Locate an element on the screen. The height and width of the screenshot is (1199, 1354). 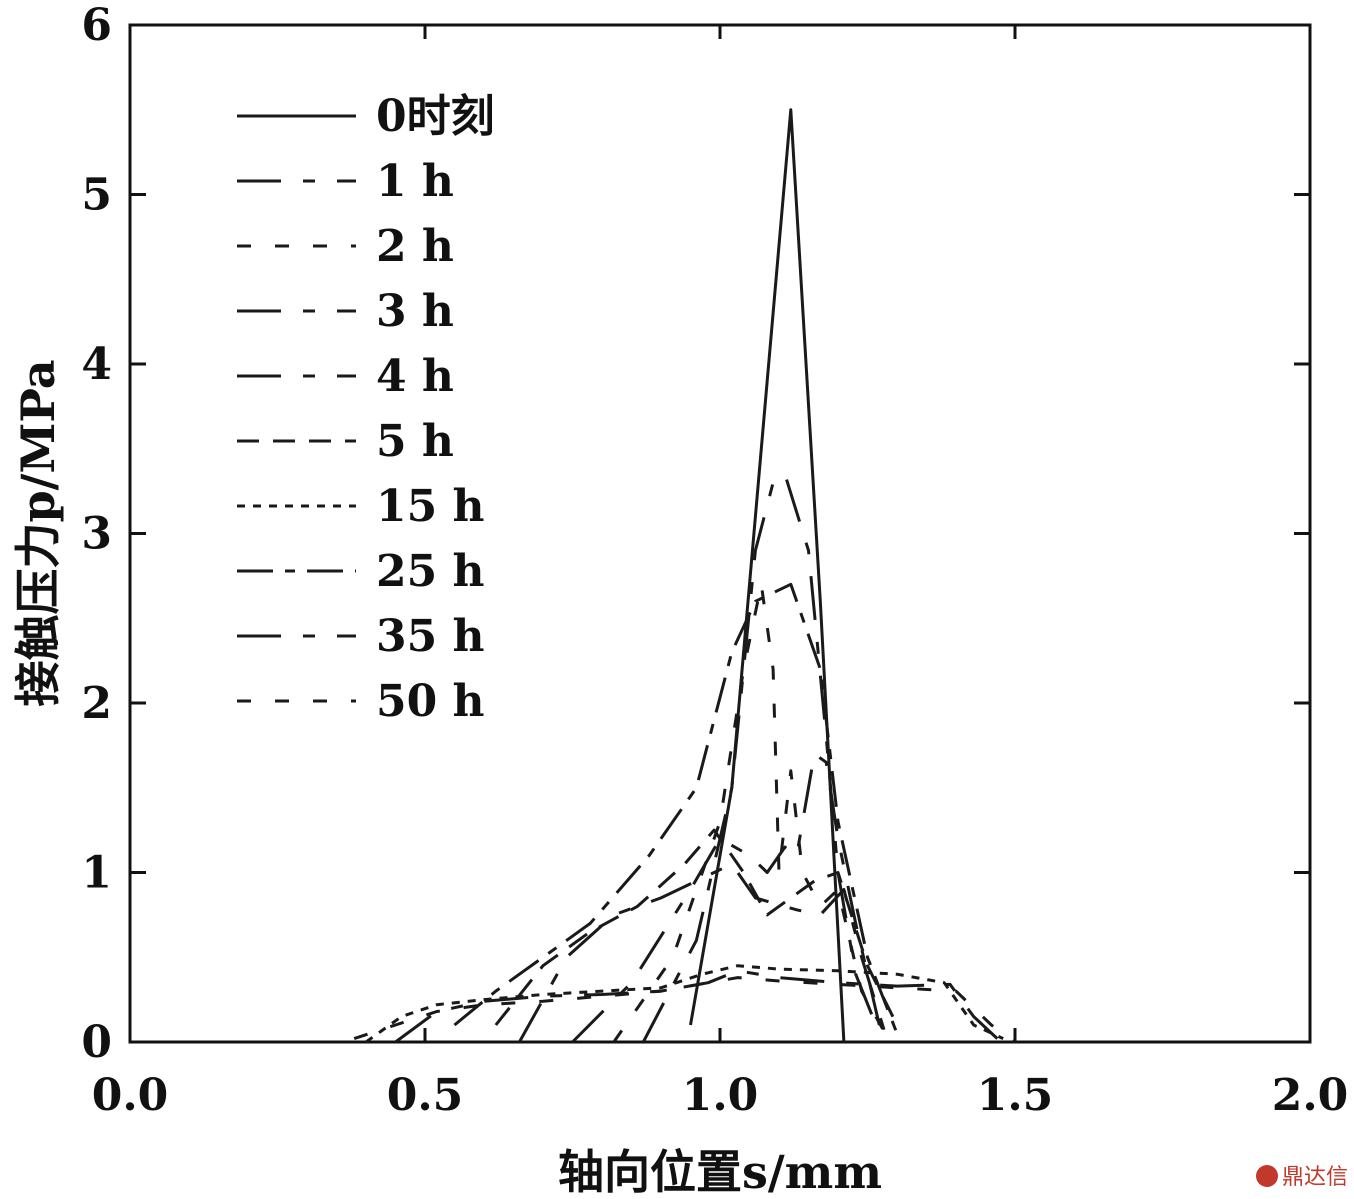
x-tick-label-0: 0.0 is located at coordinates (130, 1095).